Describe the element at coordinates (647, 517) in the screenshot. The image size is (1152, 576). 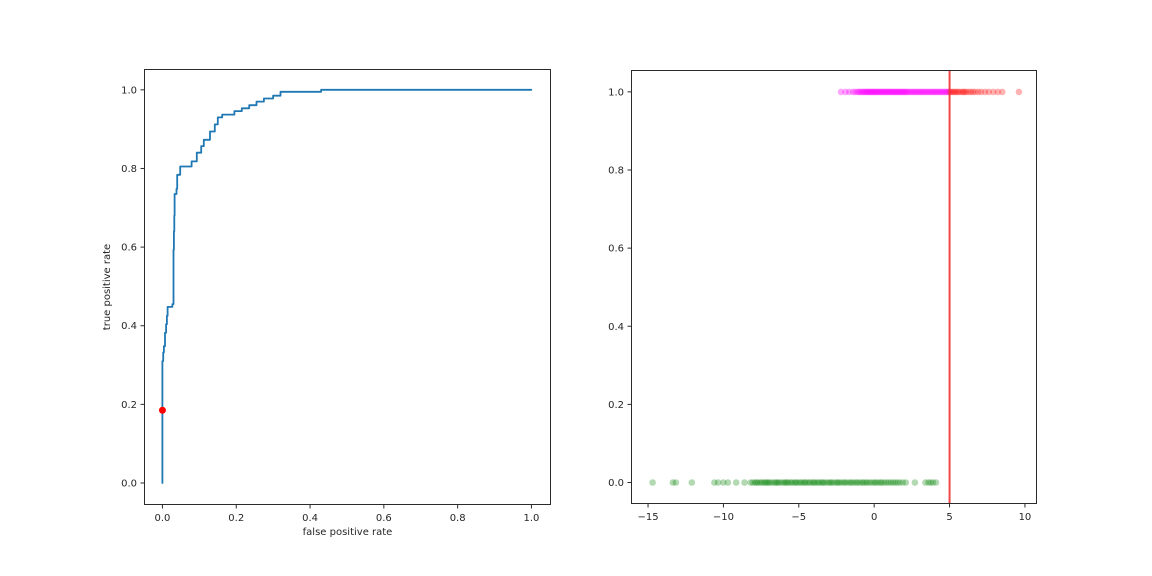
I see `decision-x-tick-label: −15` at that location.